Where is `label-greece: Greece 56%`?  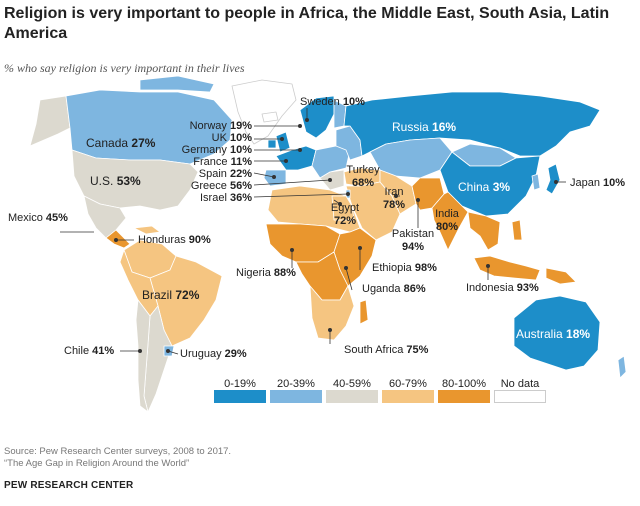 label-greece: Greece 56% is located at coordinates (221, 186).